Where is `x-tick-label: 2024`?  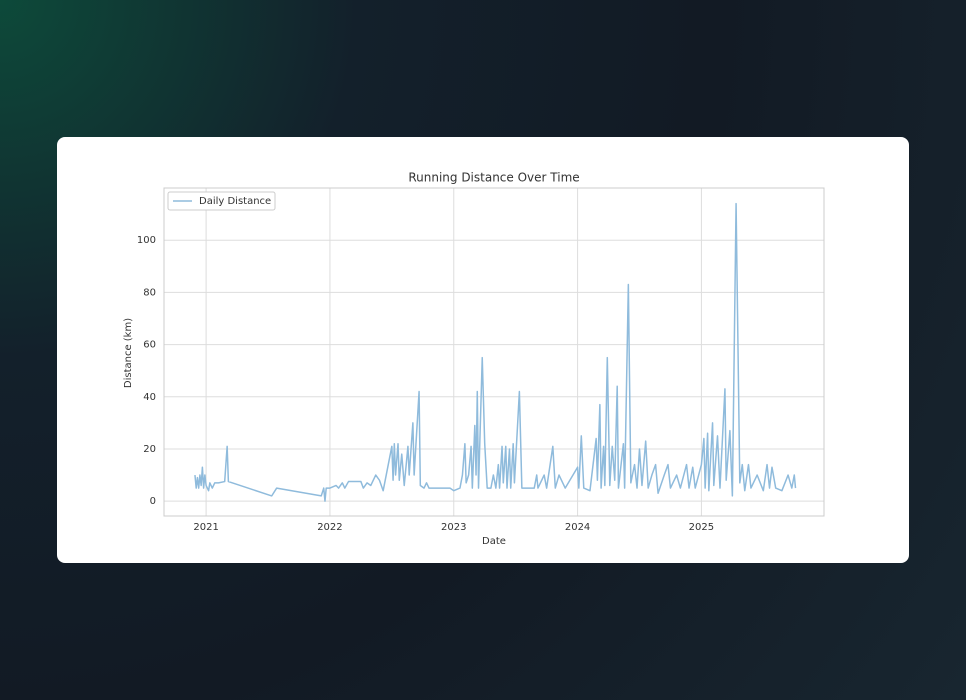 x-tick-label: 2024 is located at coordinates (577, 527).